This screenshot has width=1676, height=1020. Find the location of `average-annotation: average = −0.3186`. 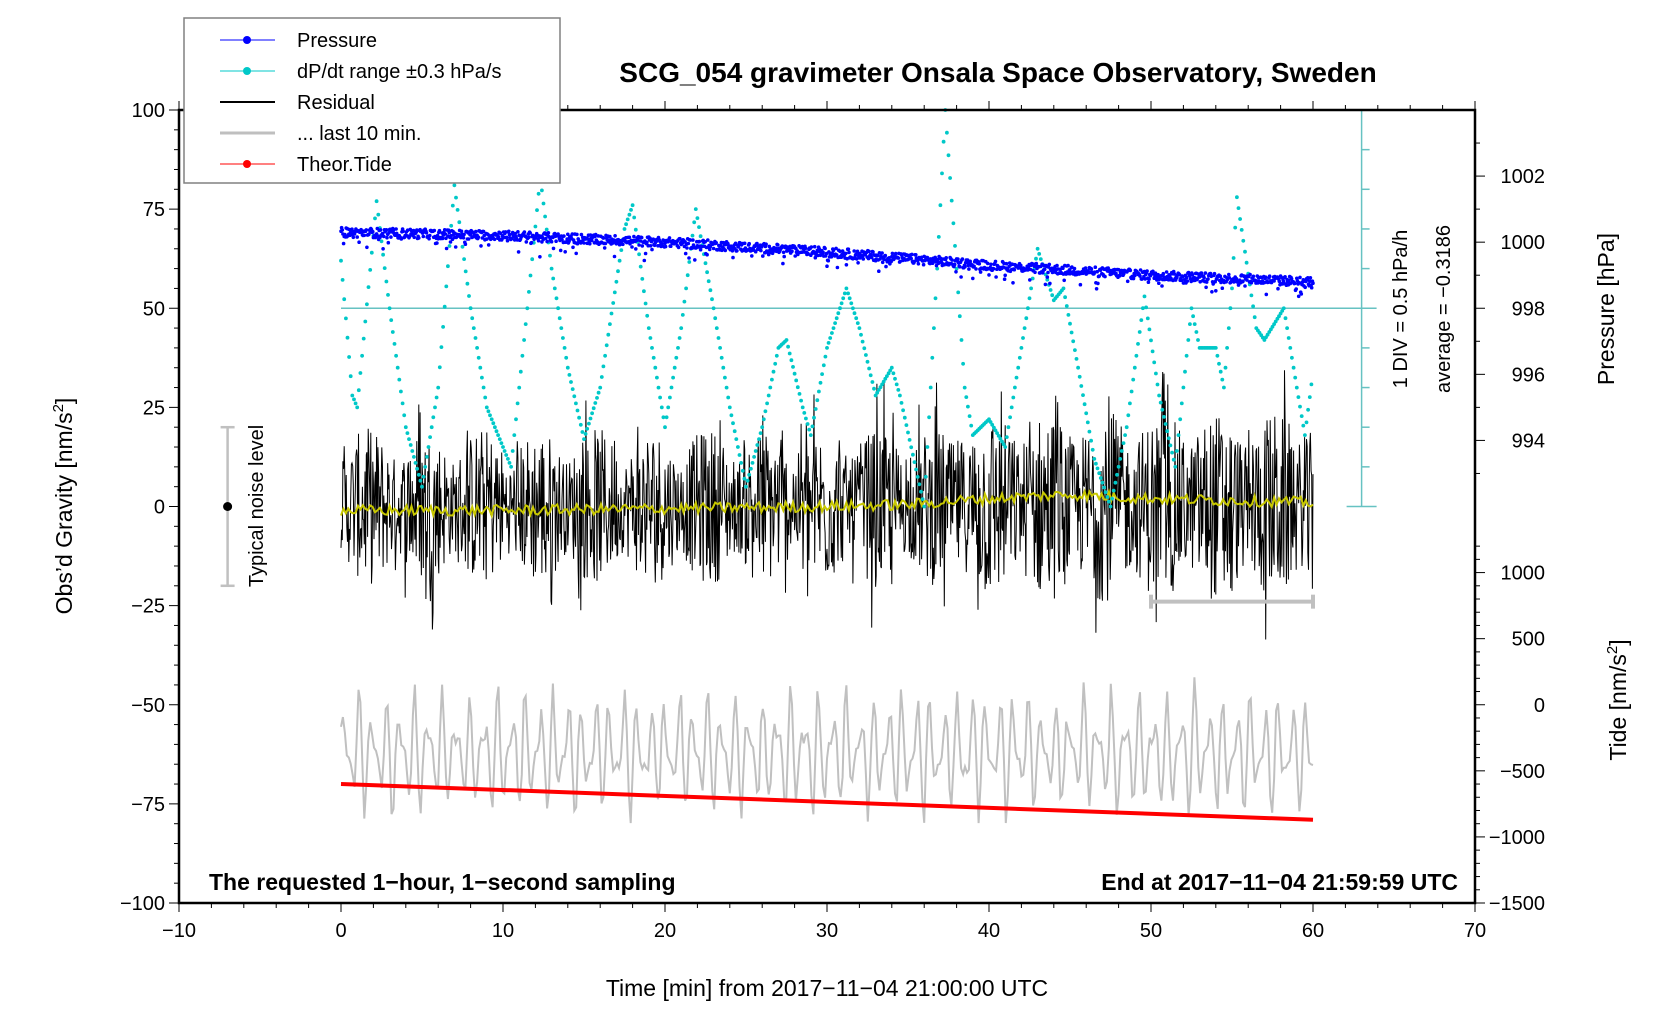

average-annotation: average = −0.3186 is located at coordinates (1444, 309).